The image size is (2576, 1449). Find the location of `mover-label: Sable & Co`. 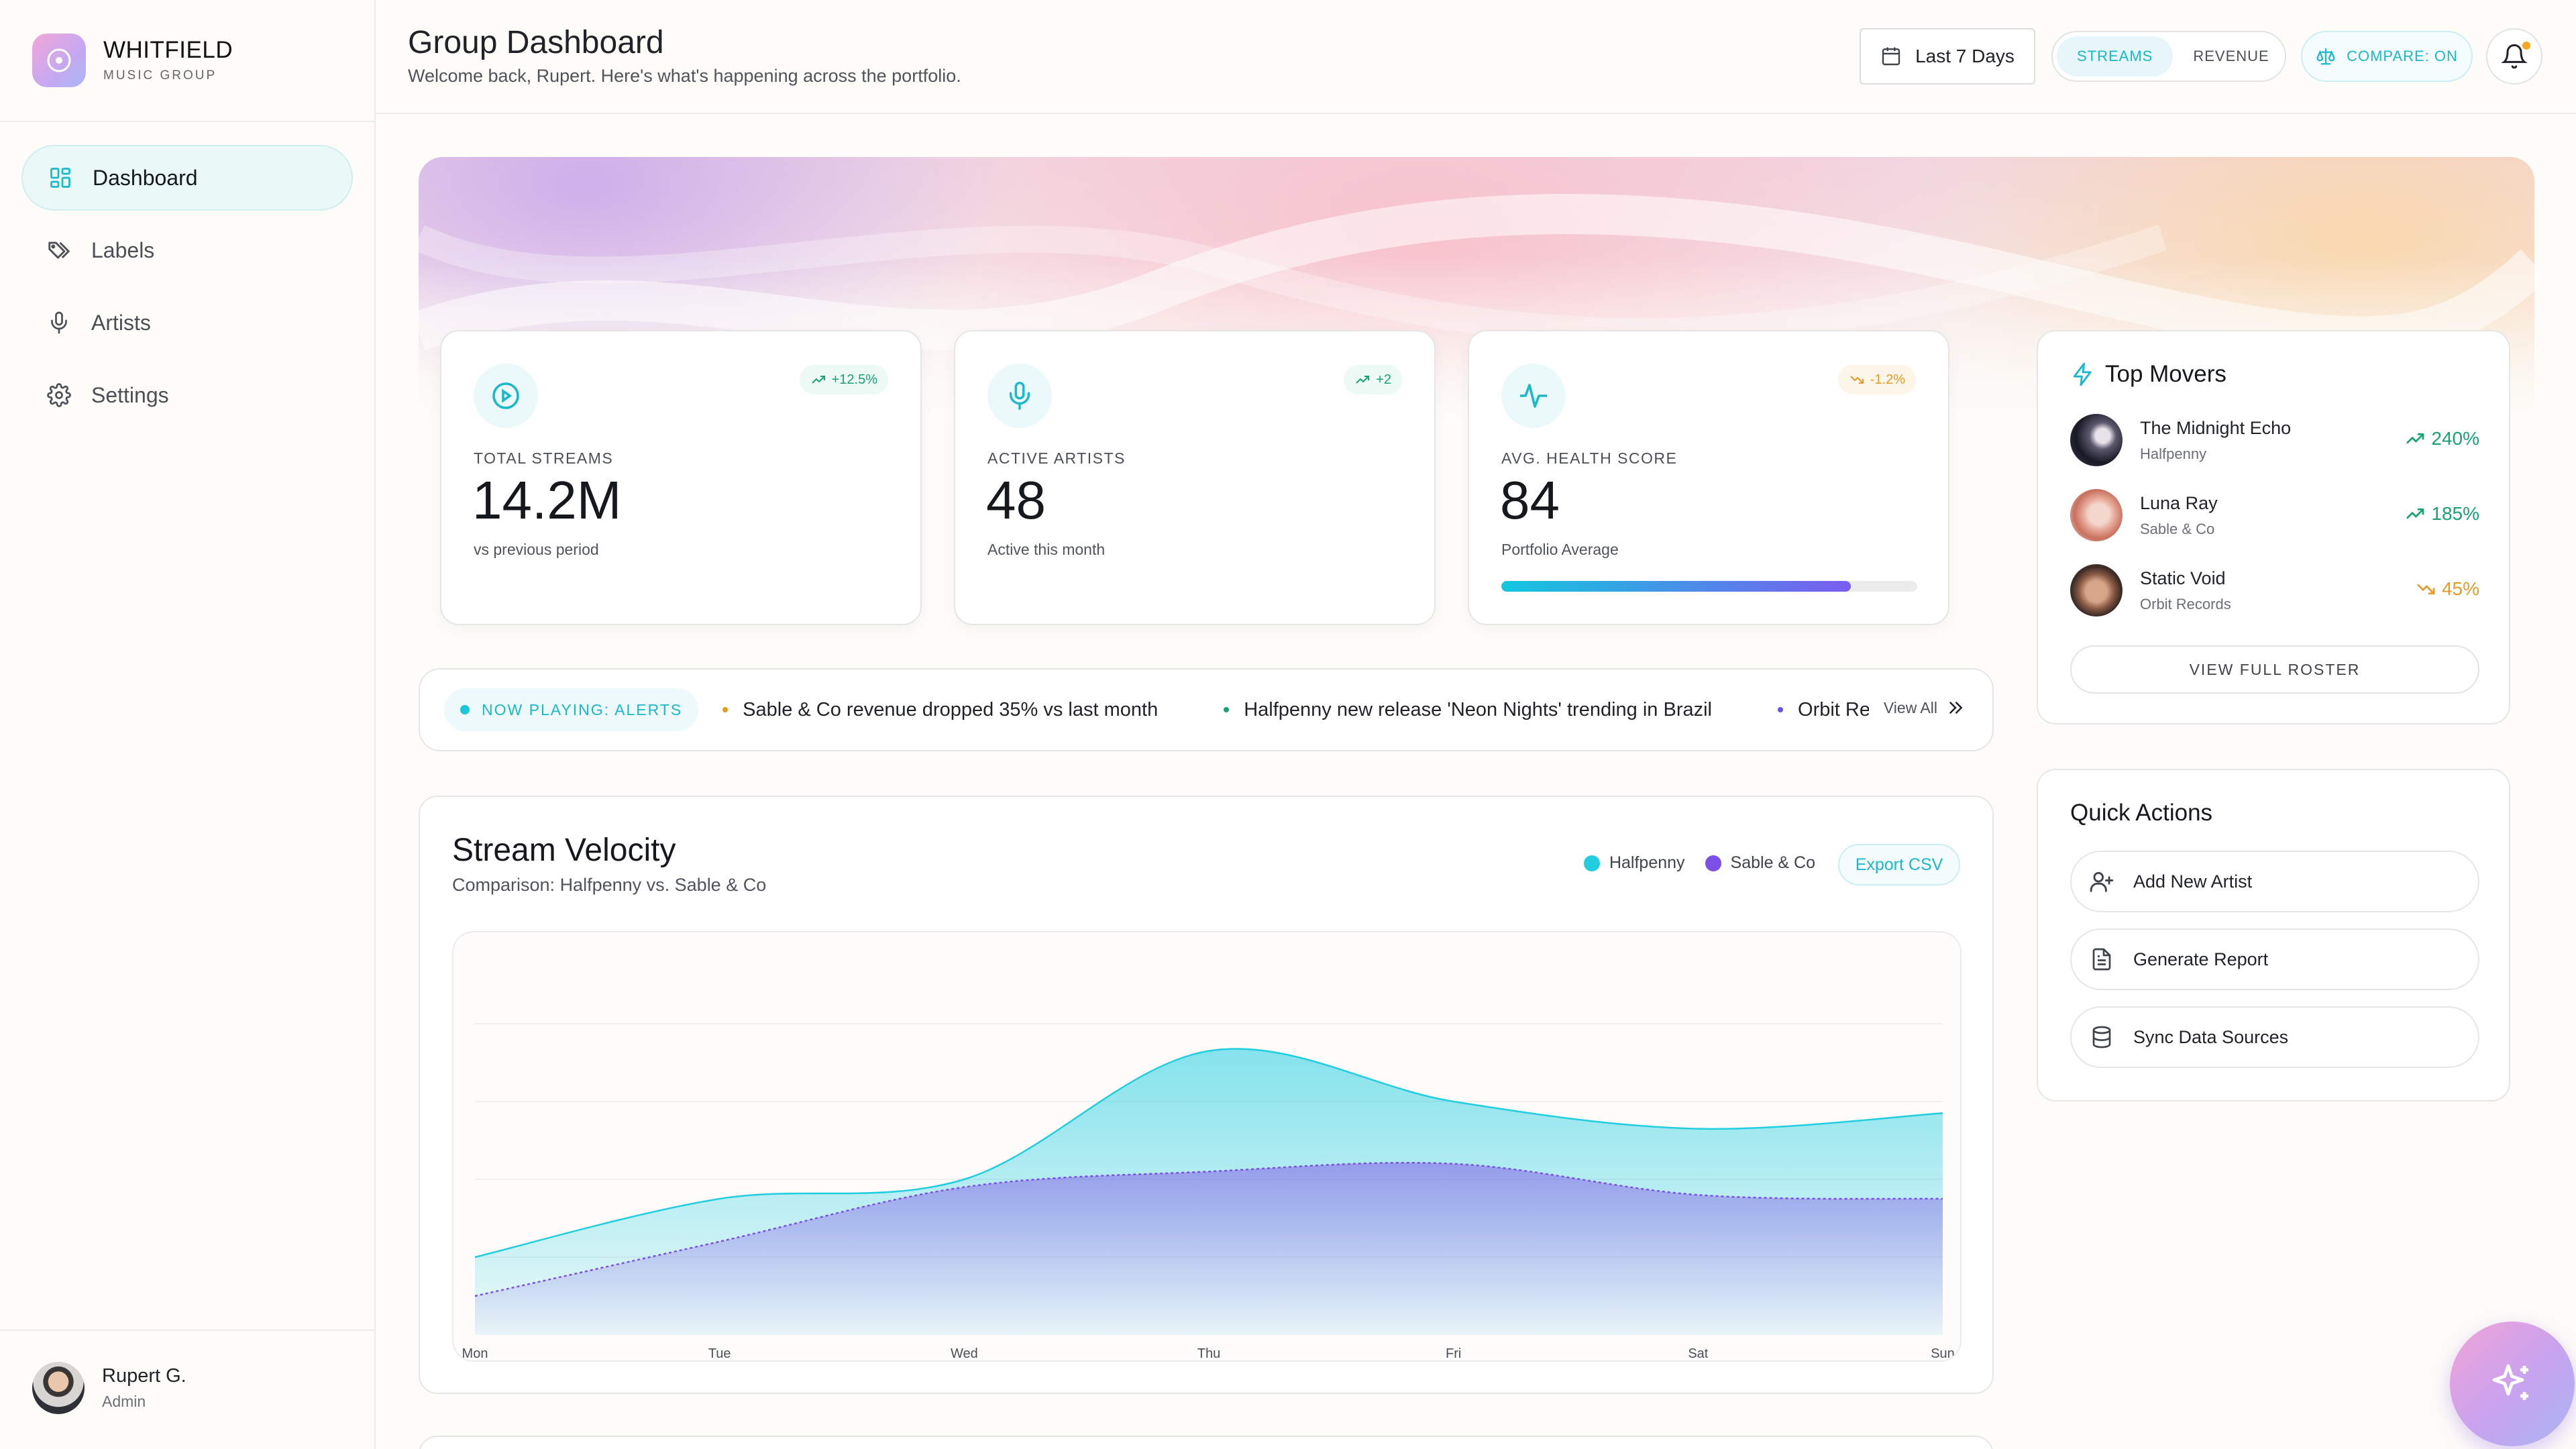

mover-label: Sable & Co is located at coordinates (2177, 528).